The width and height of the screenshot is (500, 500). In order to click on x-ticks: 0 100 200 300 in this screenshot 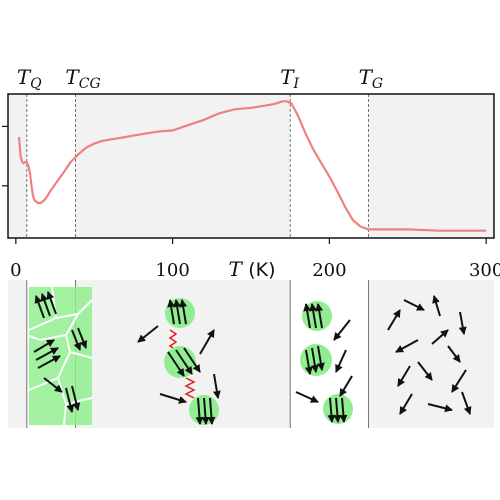, I will do `click(255, 259)`.